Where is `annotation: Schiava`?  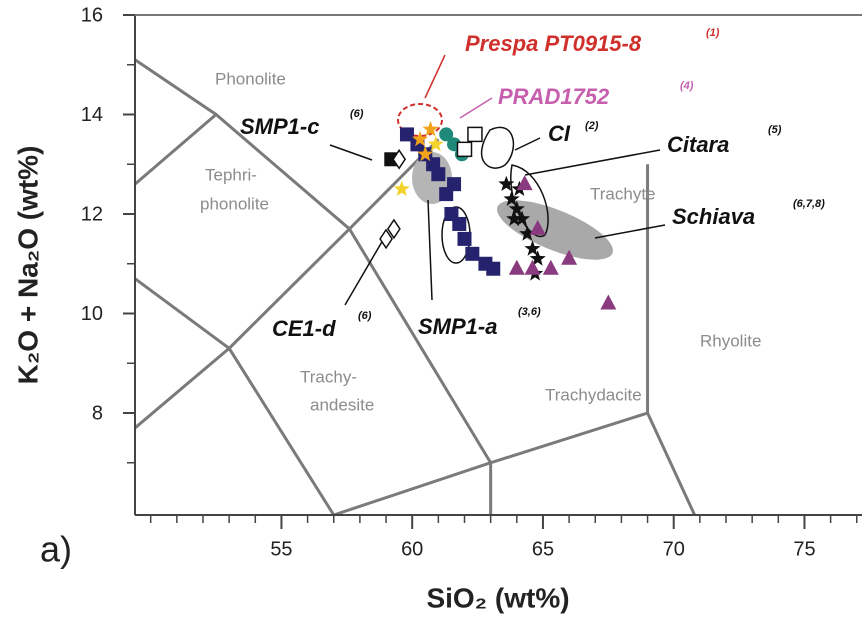 annotation: Schiava is located at coordinates (713, 216).